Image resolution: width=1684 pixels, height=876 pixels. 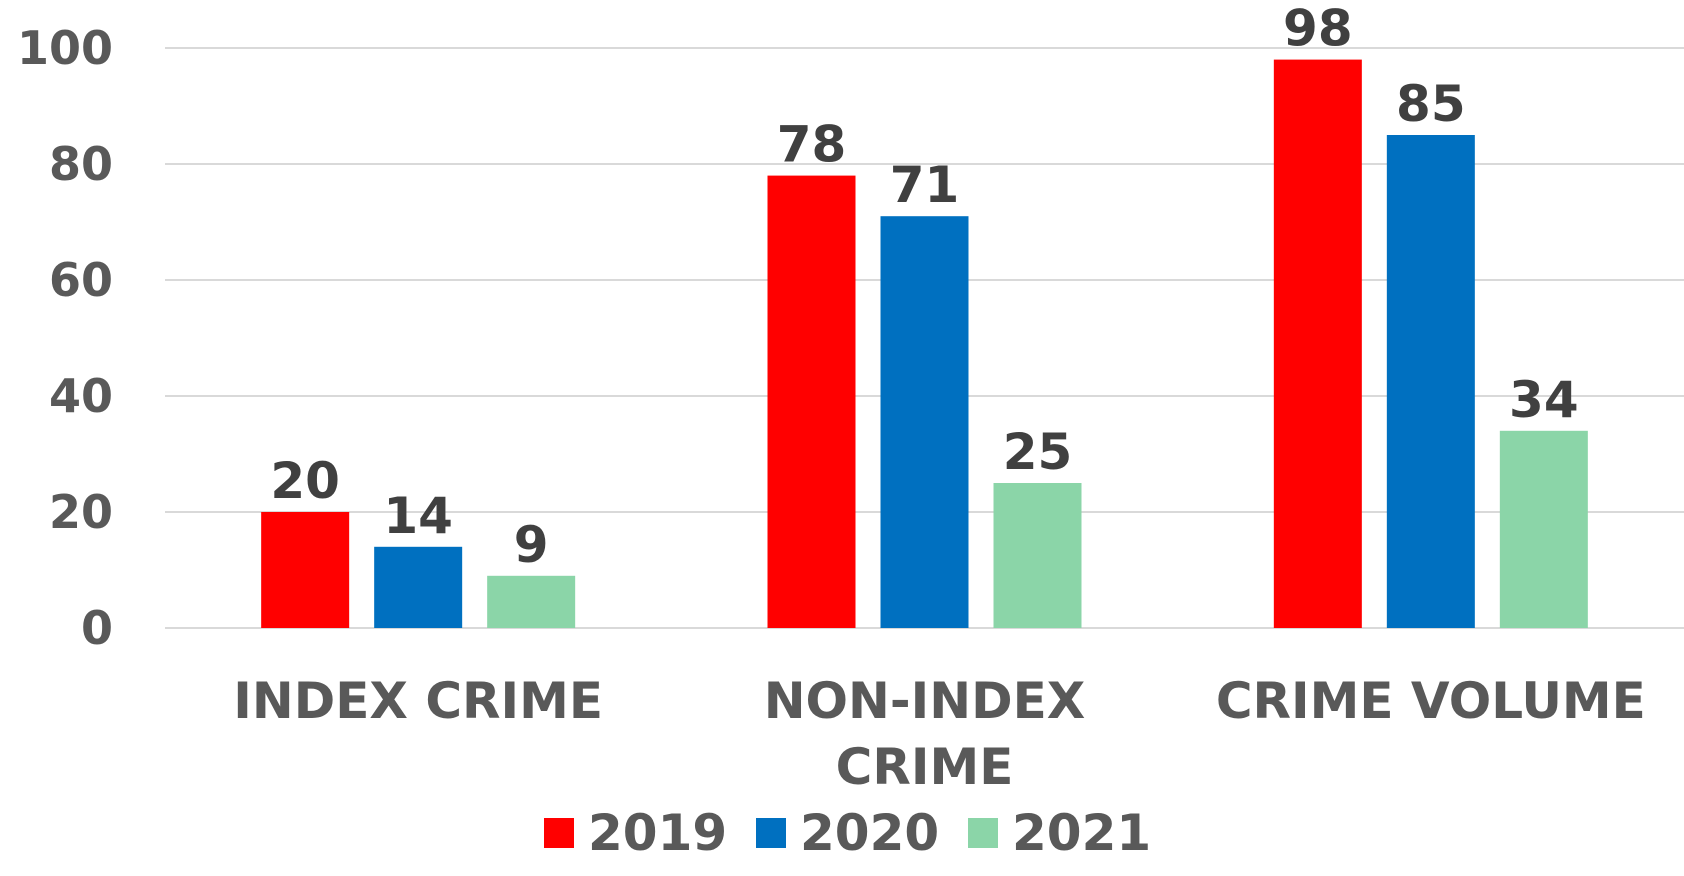 I want to click on category-label-2-0: CRIME VOLUME, so click(x=1431, y=701).